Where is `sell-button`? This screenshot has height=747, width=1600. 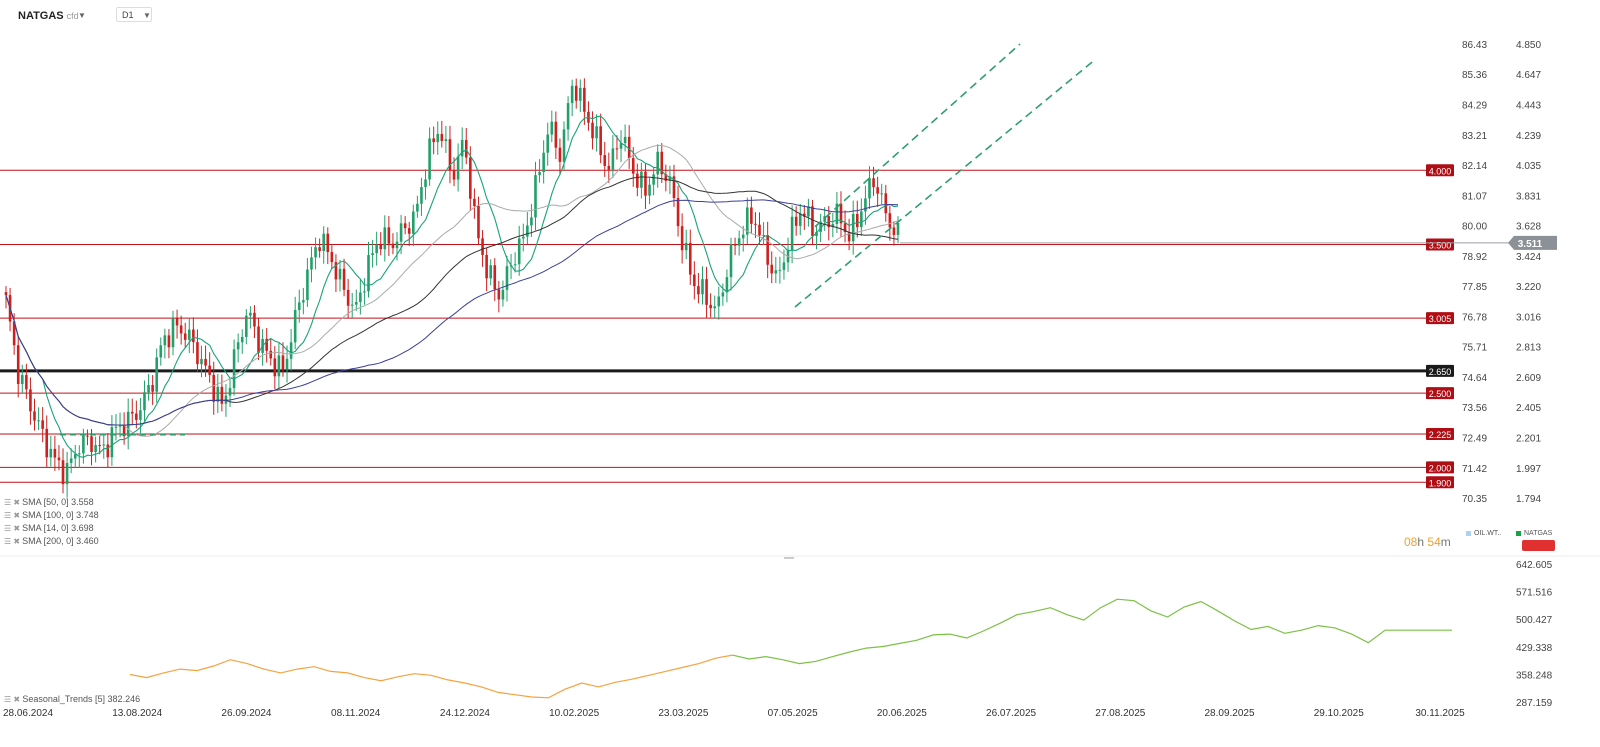
sell-button is located at coordinates (1538, 545).